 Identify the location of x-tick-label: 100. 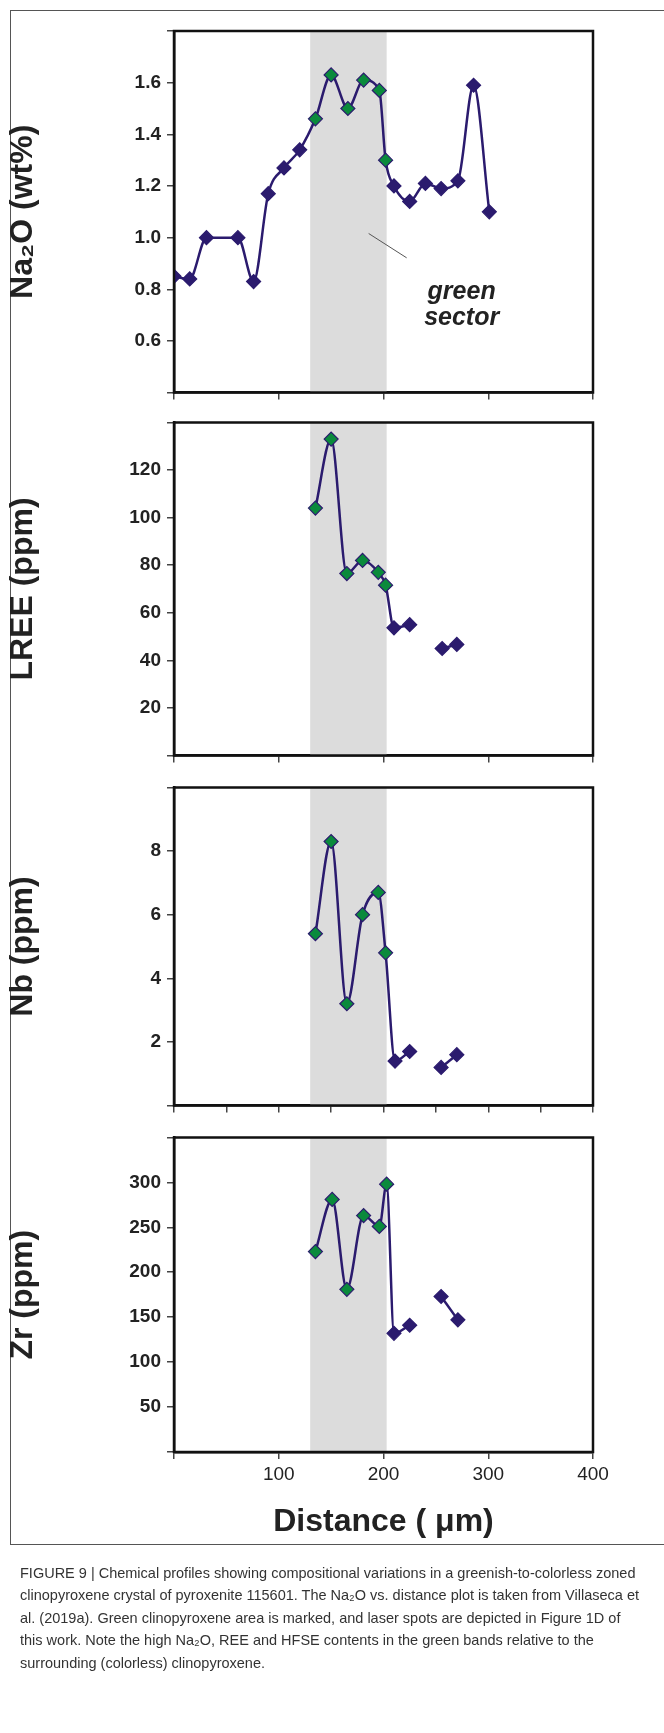
(278, 1473).